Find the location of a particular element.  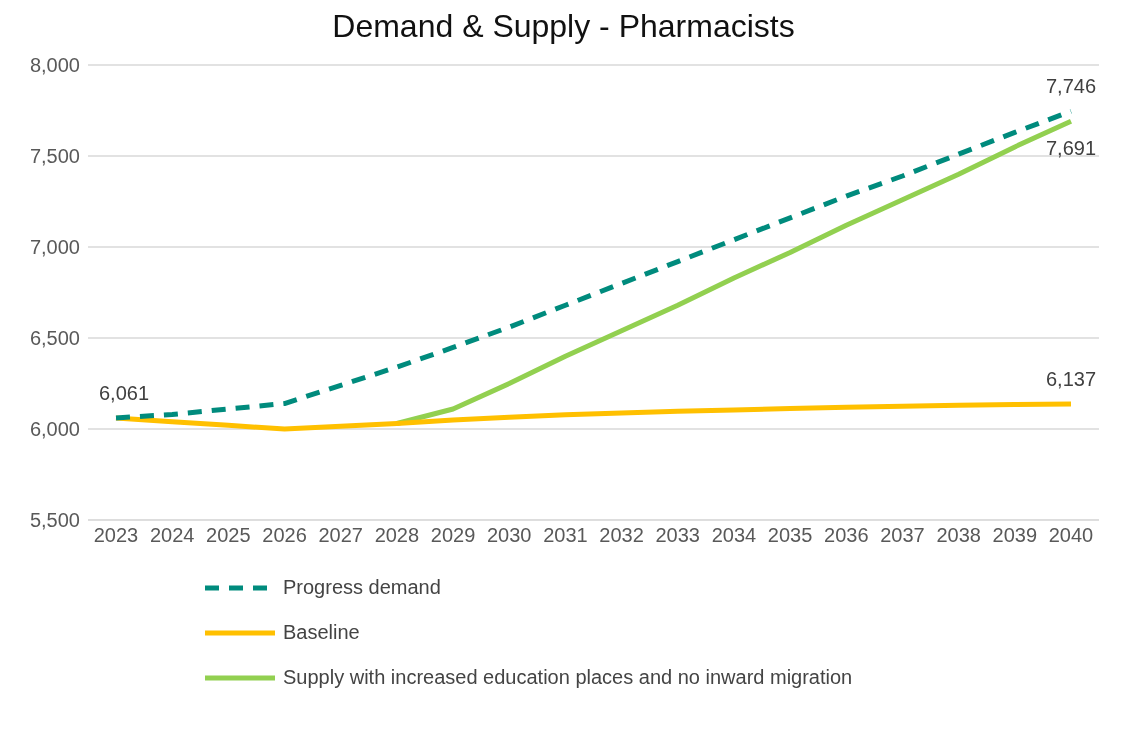

x-tick-label: 2024 is located at coordinates (172, 535).